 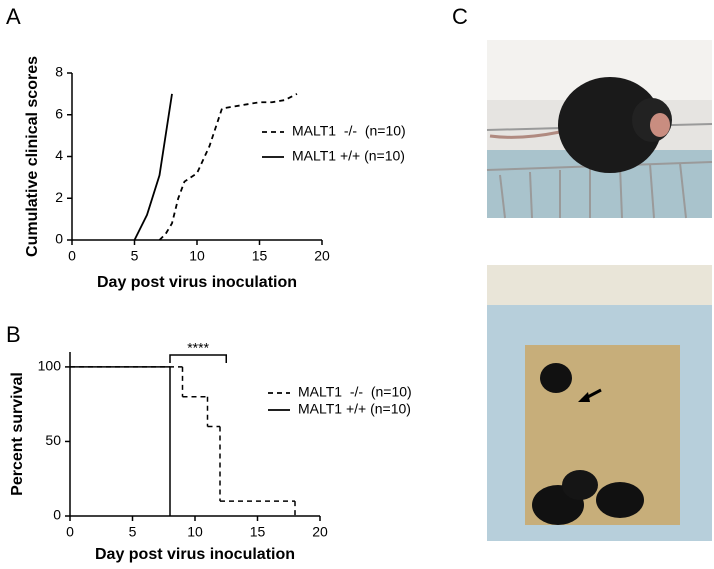 What do you see at coordinates (32, 156) in the screenshot?
I see `y-axis-title: Cumulative clinical scores` at bounding box center [32, 156].